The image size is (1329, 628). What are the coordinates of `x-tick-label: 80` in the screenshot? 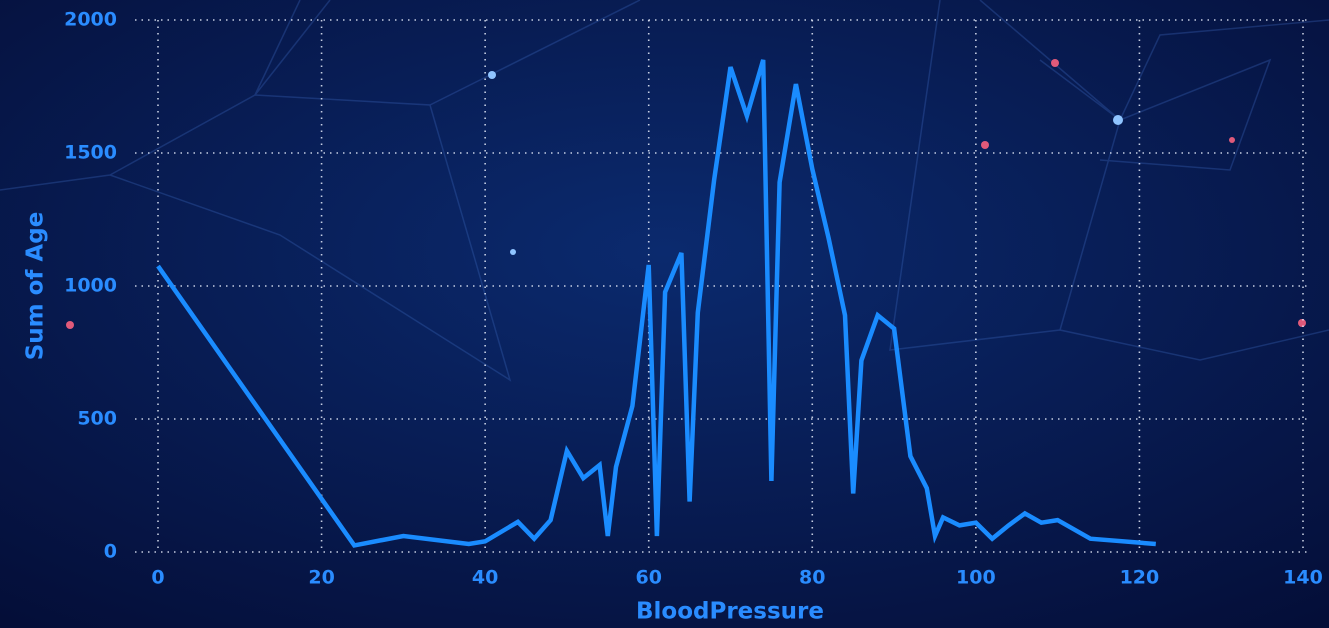 It's located at (812, 578).